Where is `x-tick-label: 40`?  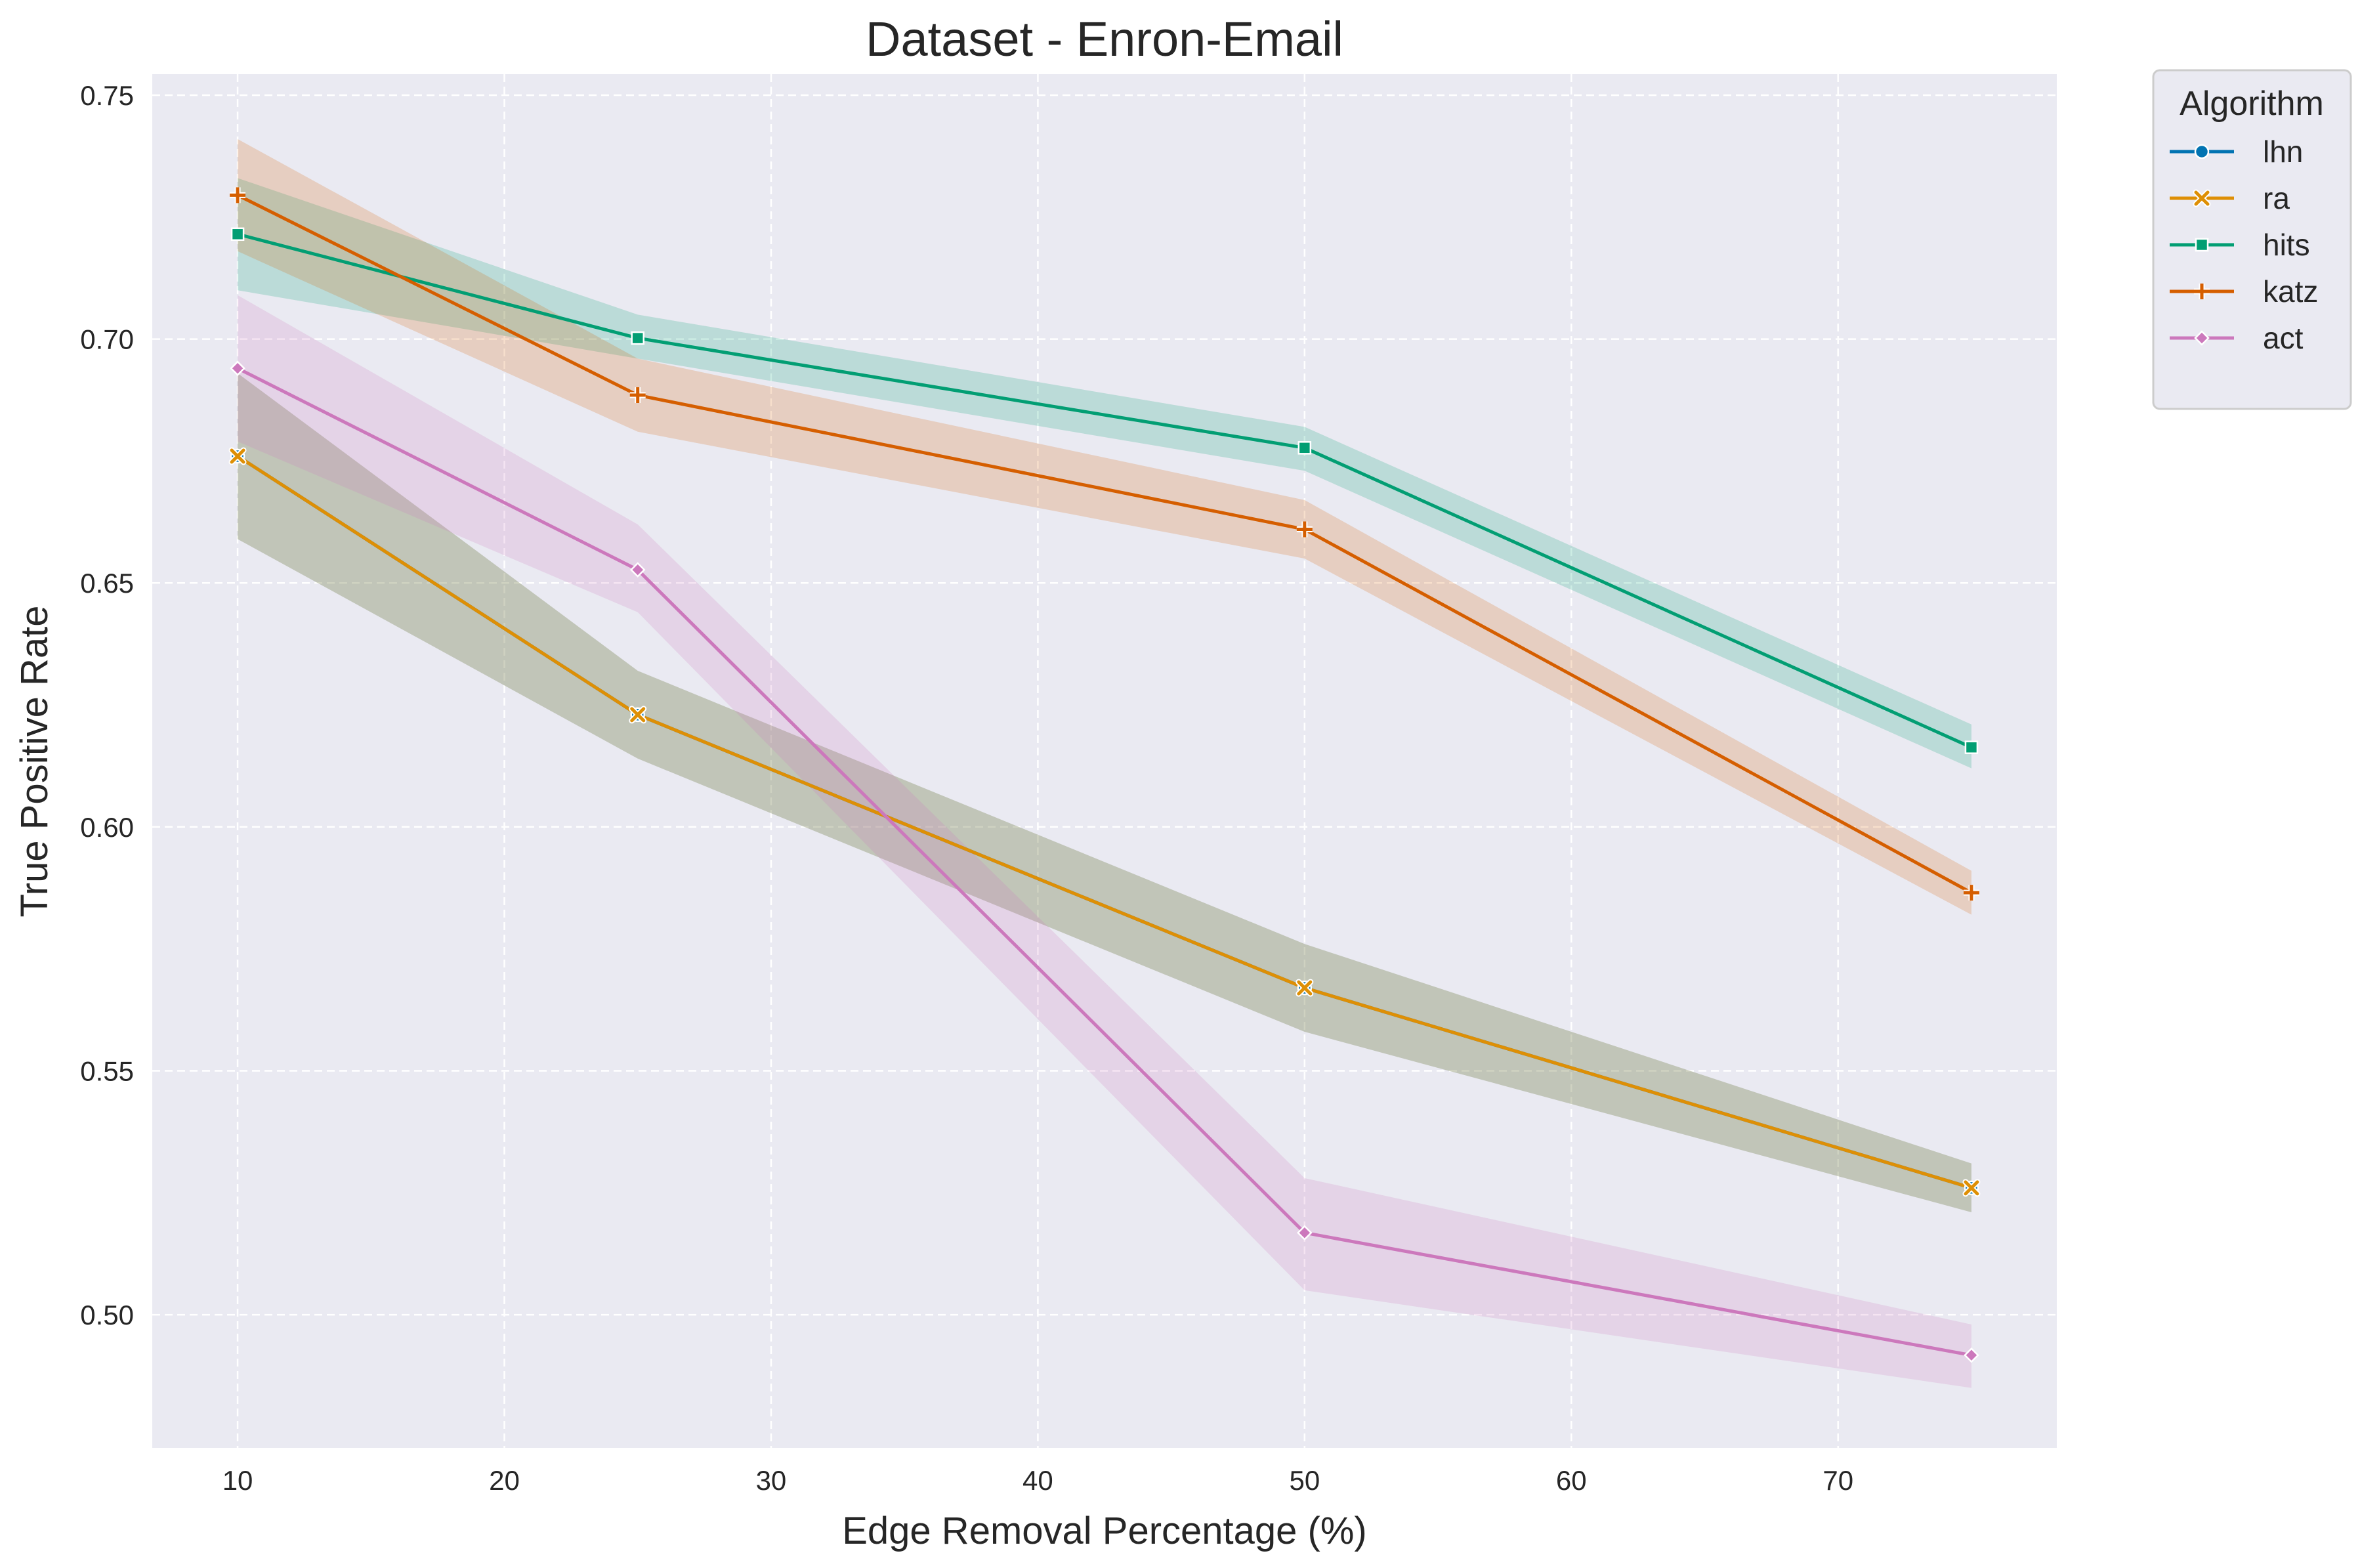
x-tick-label: 40 is located at coordinates (1037, 1480).